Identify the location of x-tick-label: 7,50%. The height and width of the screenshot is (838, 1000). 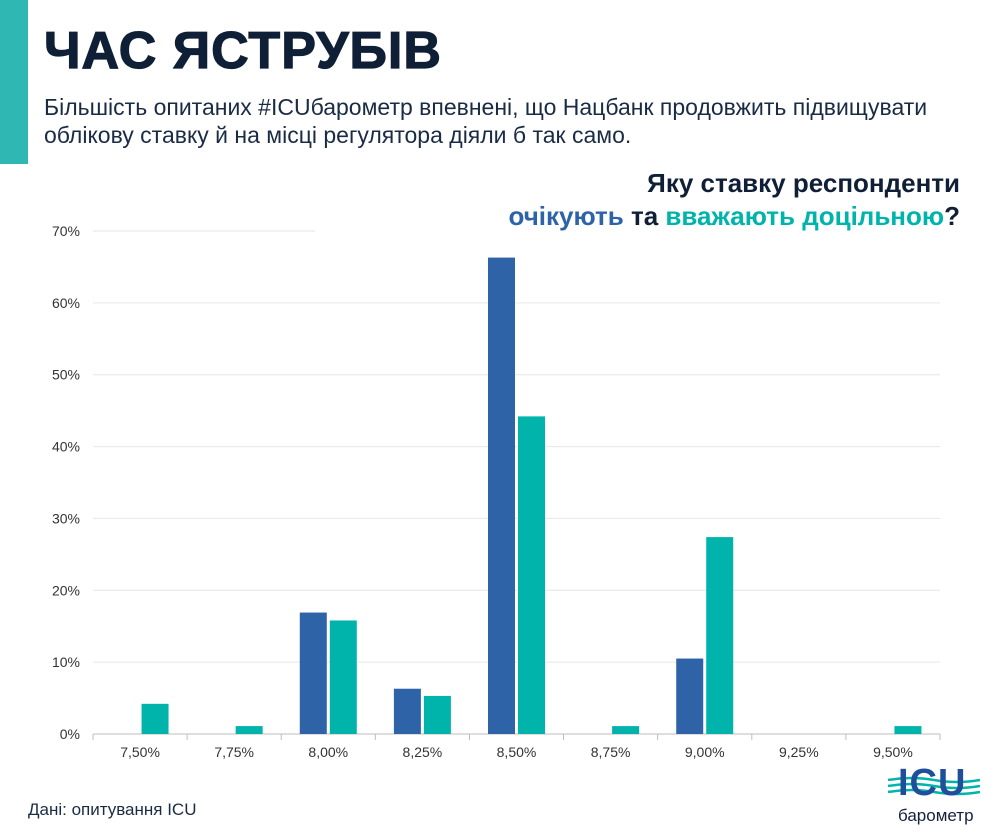
(140, 752).